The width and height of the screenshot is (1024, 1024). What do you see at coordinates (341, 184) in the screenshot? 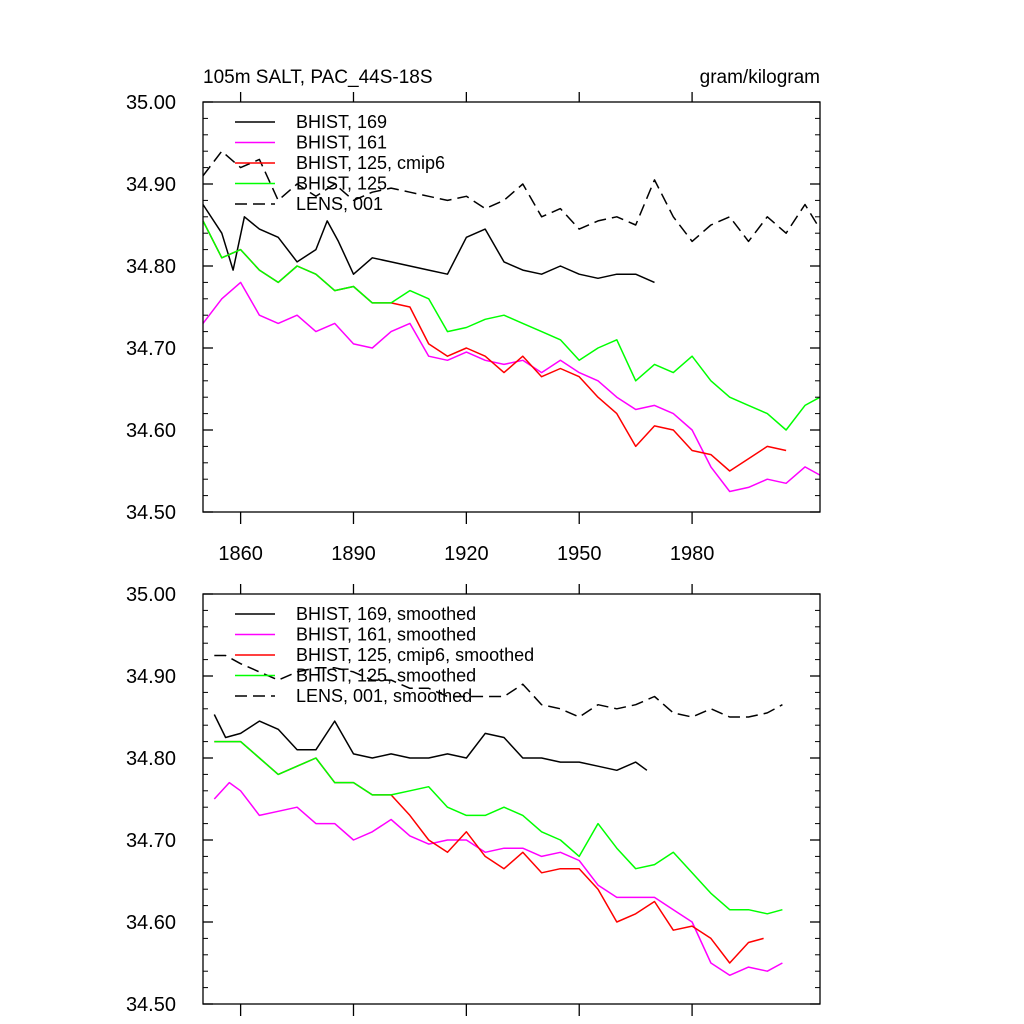
I see `legend-label-4: BHIST, 125` at bounding box center [341, 184].